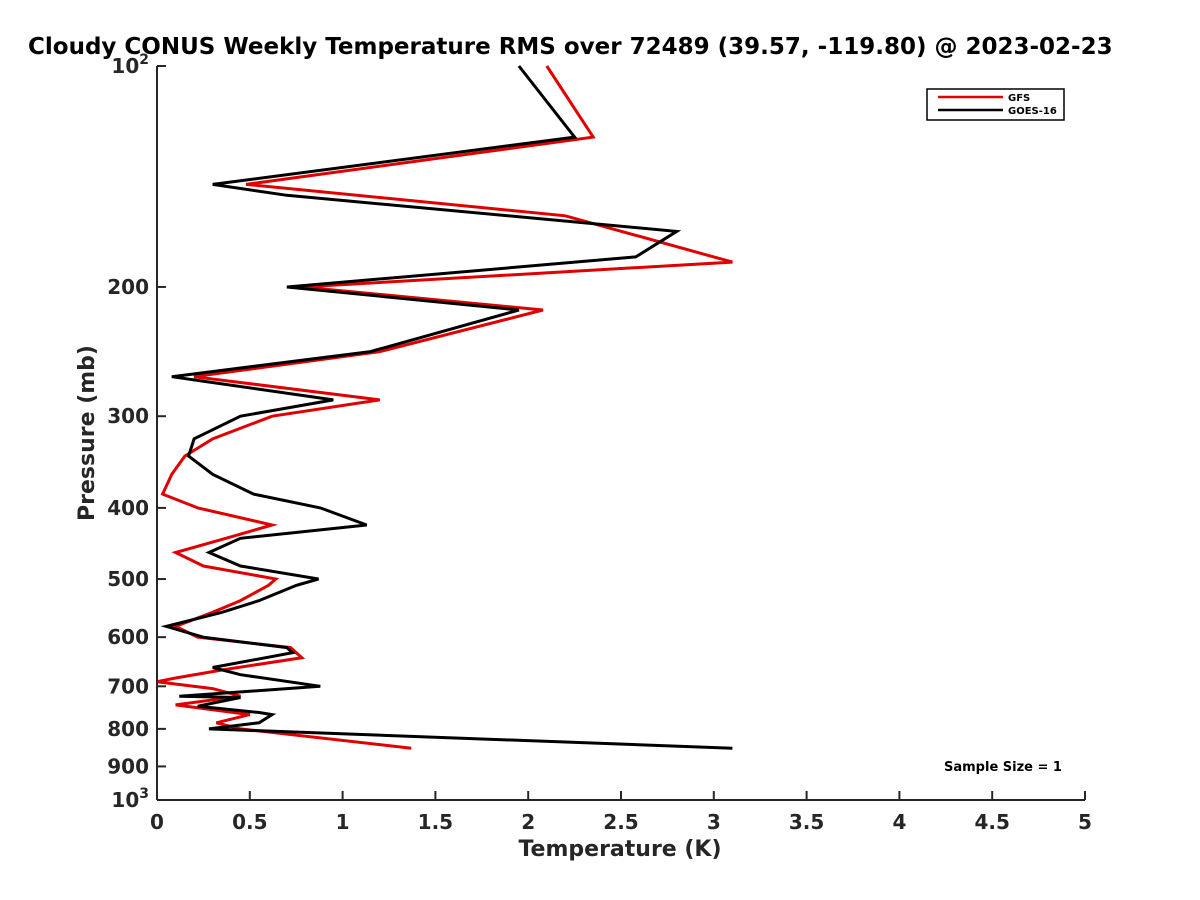 This screenshot has width=1200, height=900. What do you see at coordinates (1003, 767) in the screenshot?
I see `sample-size-annotation: Sample Size = 1` at bounding box center [1003, 767].